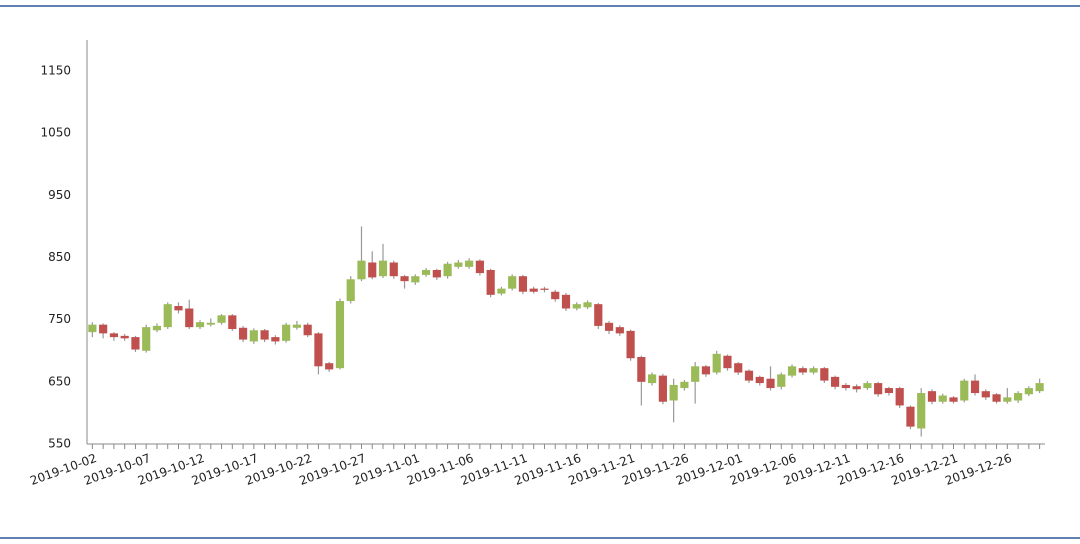  I want to click on y-tick-label: 650, so click(59, 381).